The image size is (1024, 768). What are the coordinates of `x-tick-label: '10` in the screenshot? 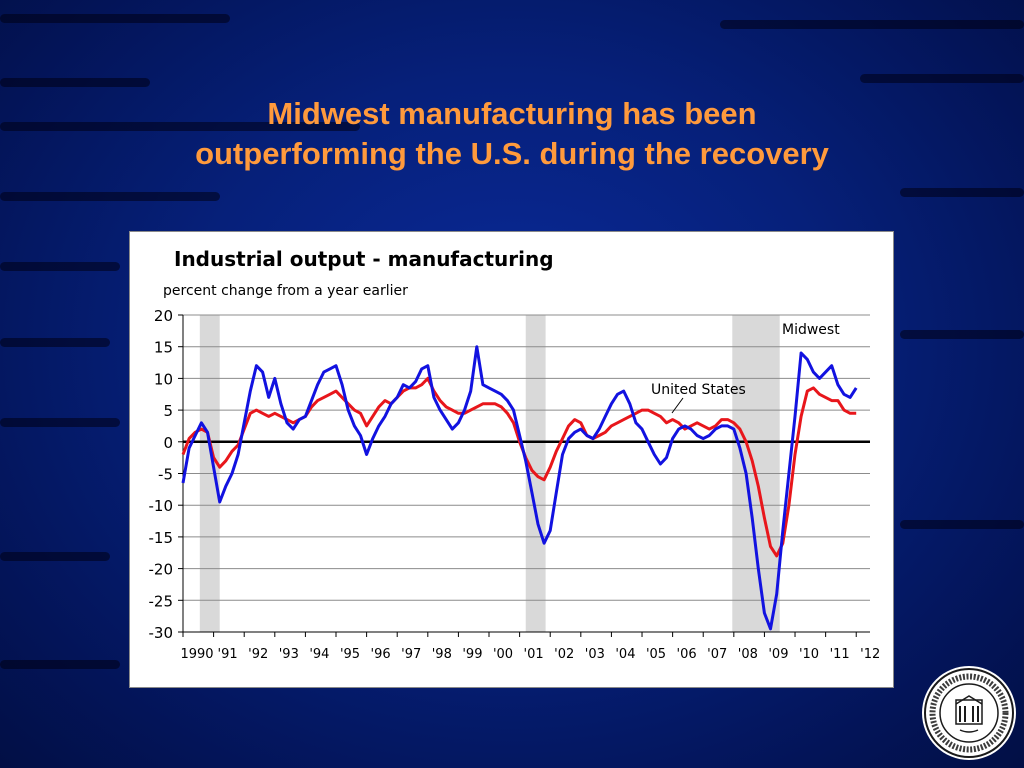 It's located at (809, 654).